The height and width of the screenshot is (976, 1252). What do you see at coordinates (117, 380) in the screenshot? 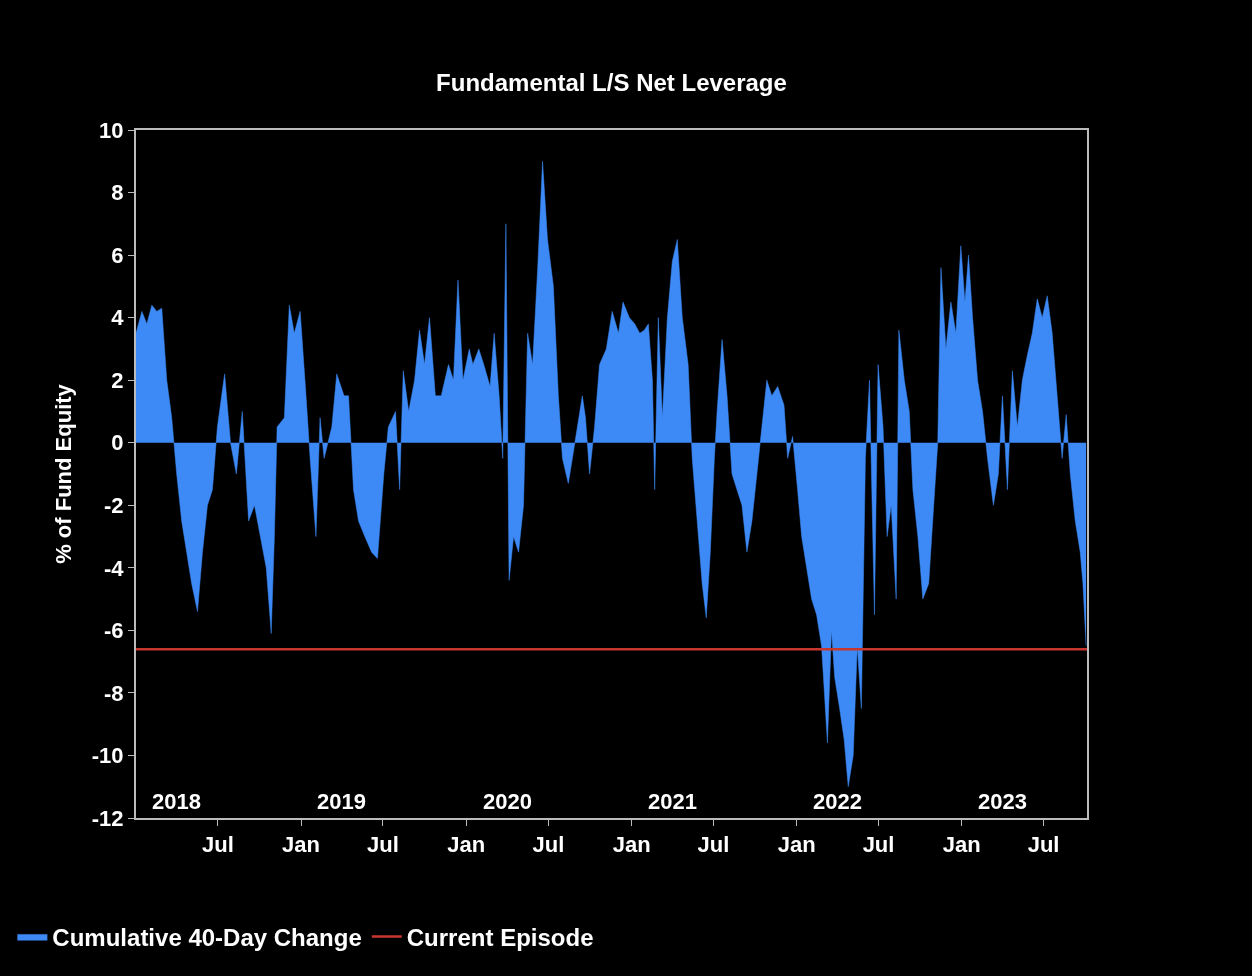
I see `y-tick-label: 2` at bounding box center [117, 380].